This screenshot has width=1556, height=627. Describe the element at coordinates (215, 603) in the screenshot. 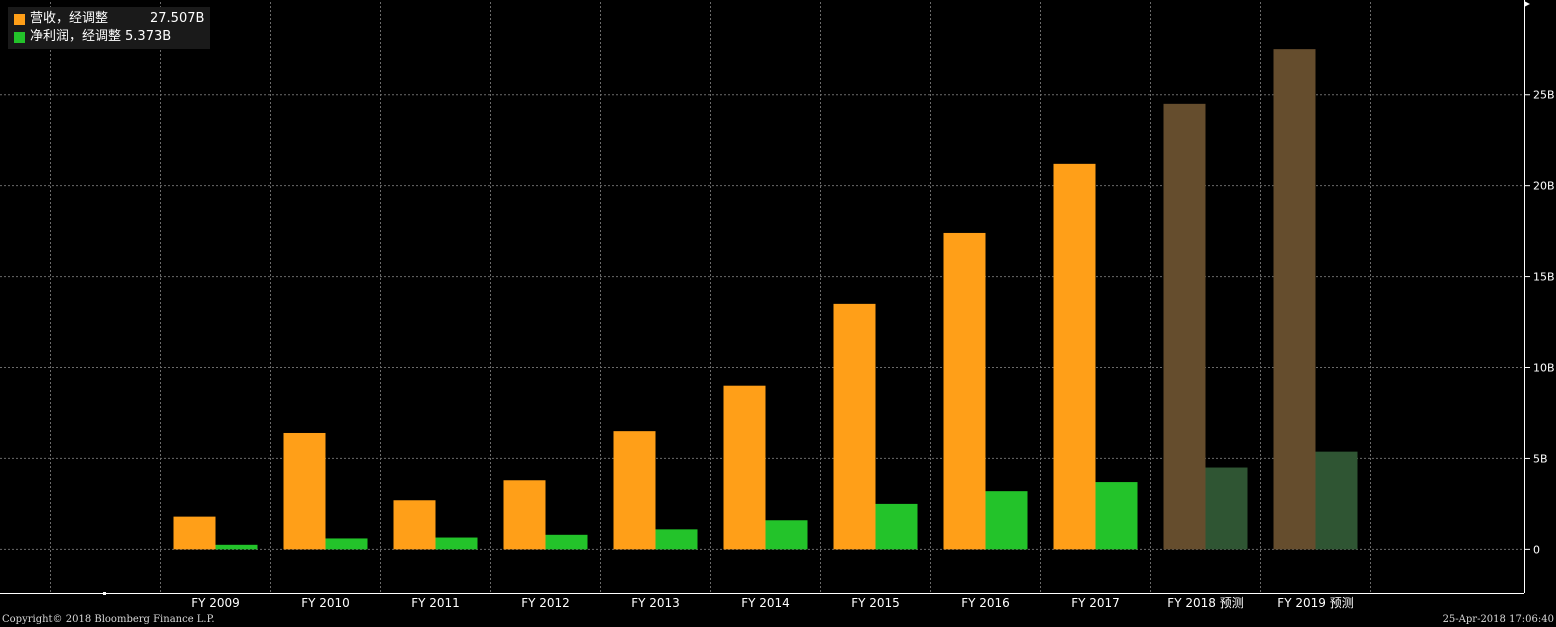

I see `x-tick-label-0: FY 2009` at that location.